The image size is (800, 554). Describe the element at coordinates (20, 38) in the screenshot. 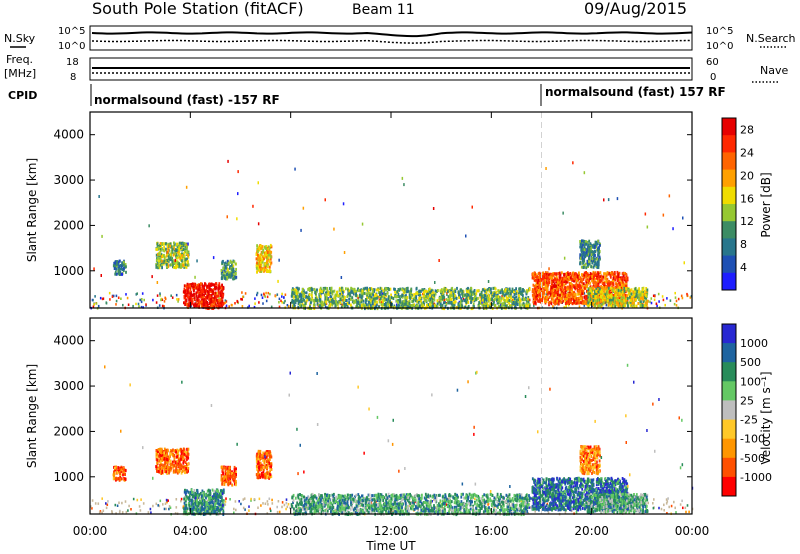

I see `nsky-label: N.Sky` at that location.